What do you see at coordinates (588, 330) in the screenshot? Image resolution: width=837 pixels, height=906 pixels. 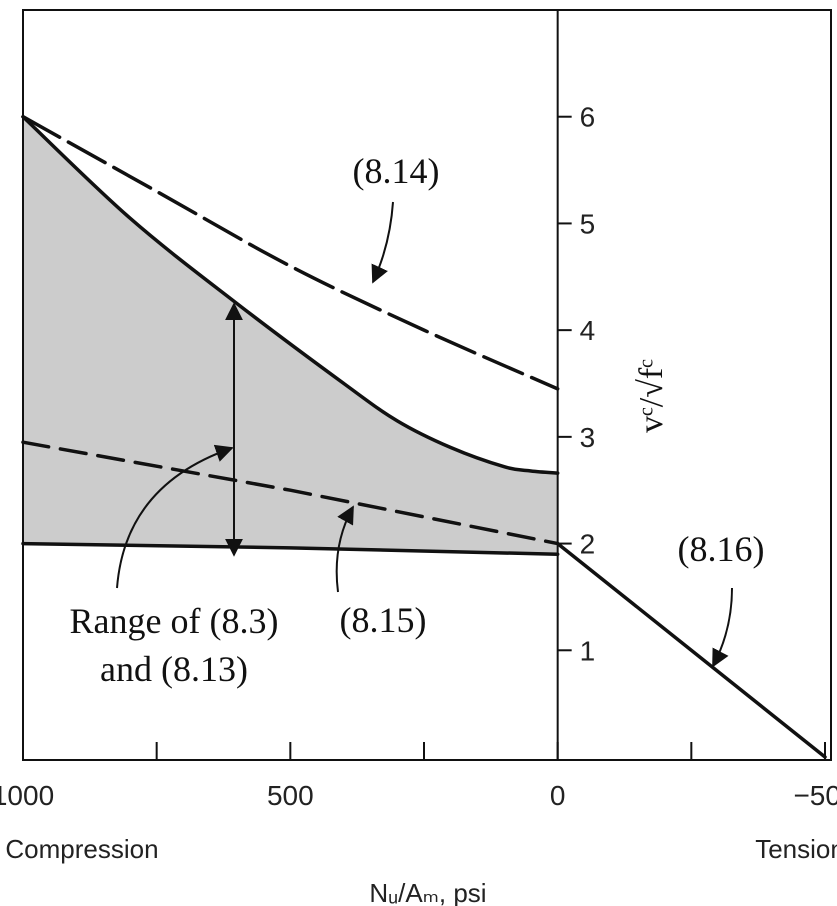 I see `y-tick-label: 4` at bounding box center [588, 330].